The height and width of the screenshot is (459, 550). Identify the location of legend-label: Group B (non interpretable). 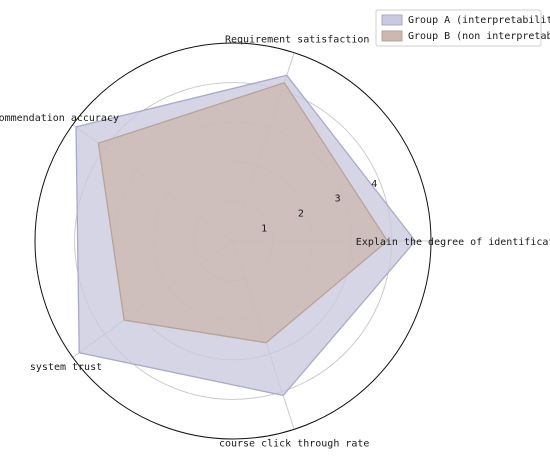
(479, 36).